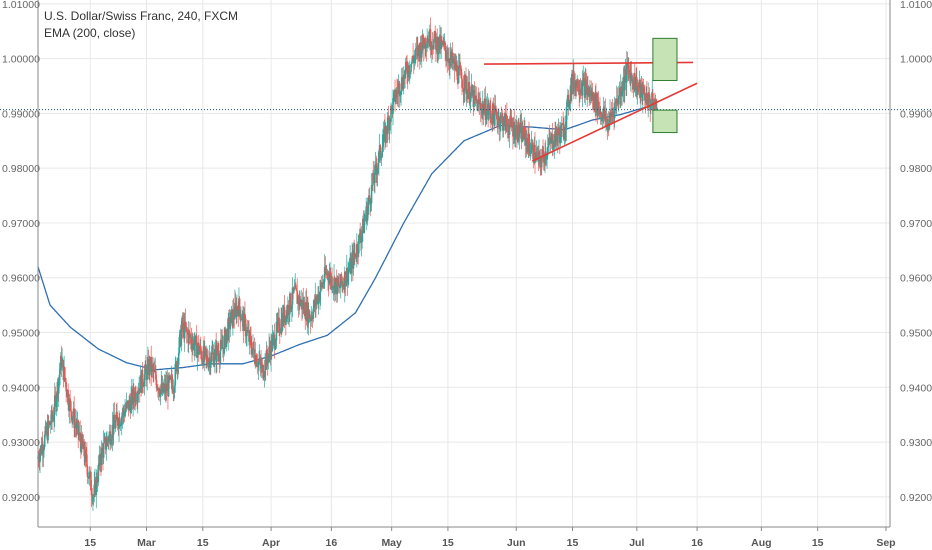 This screenshot has width=932, height=550. I want to click on x-tick-label: Aug, so click(761, 543).